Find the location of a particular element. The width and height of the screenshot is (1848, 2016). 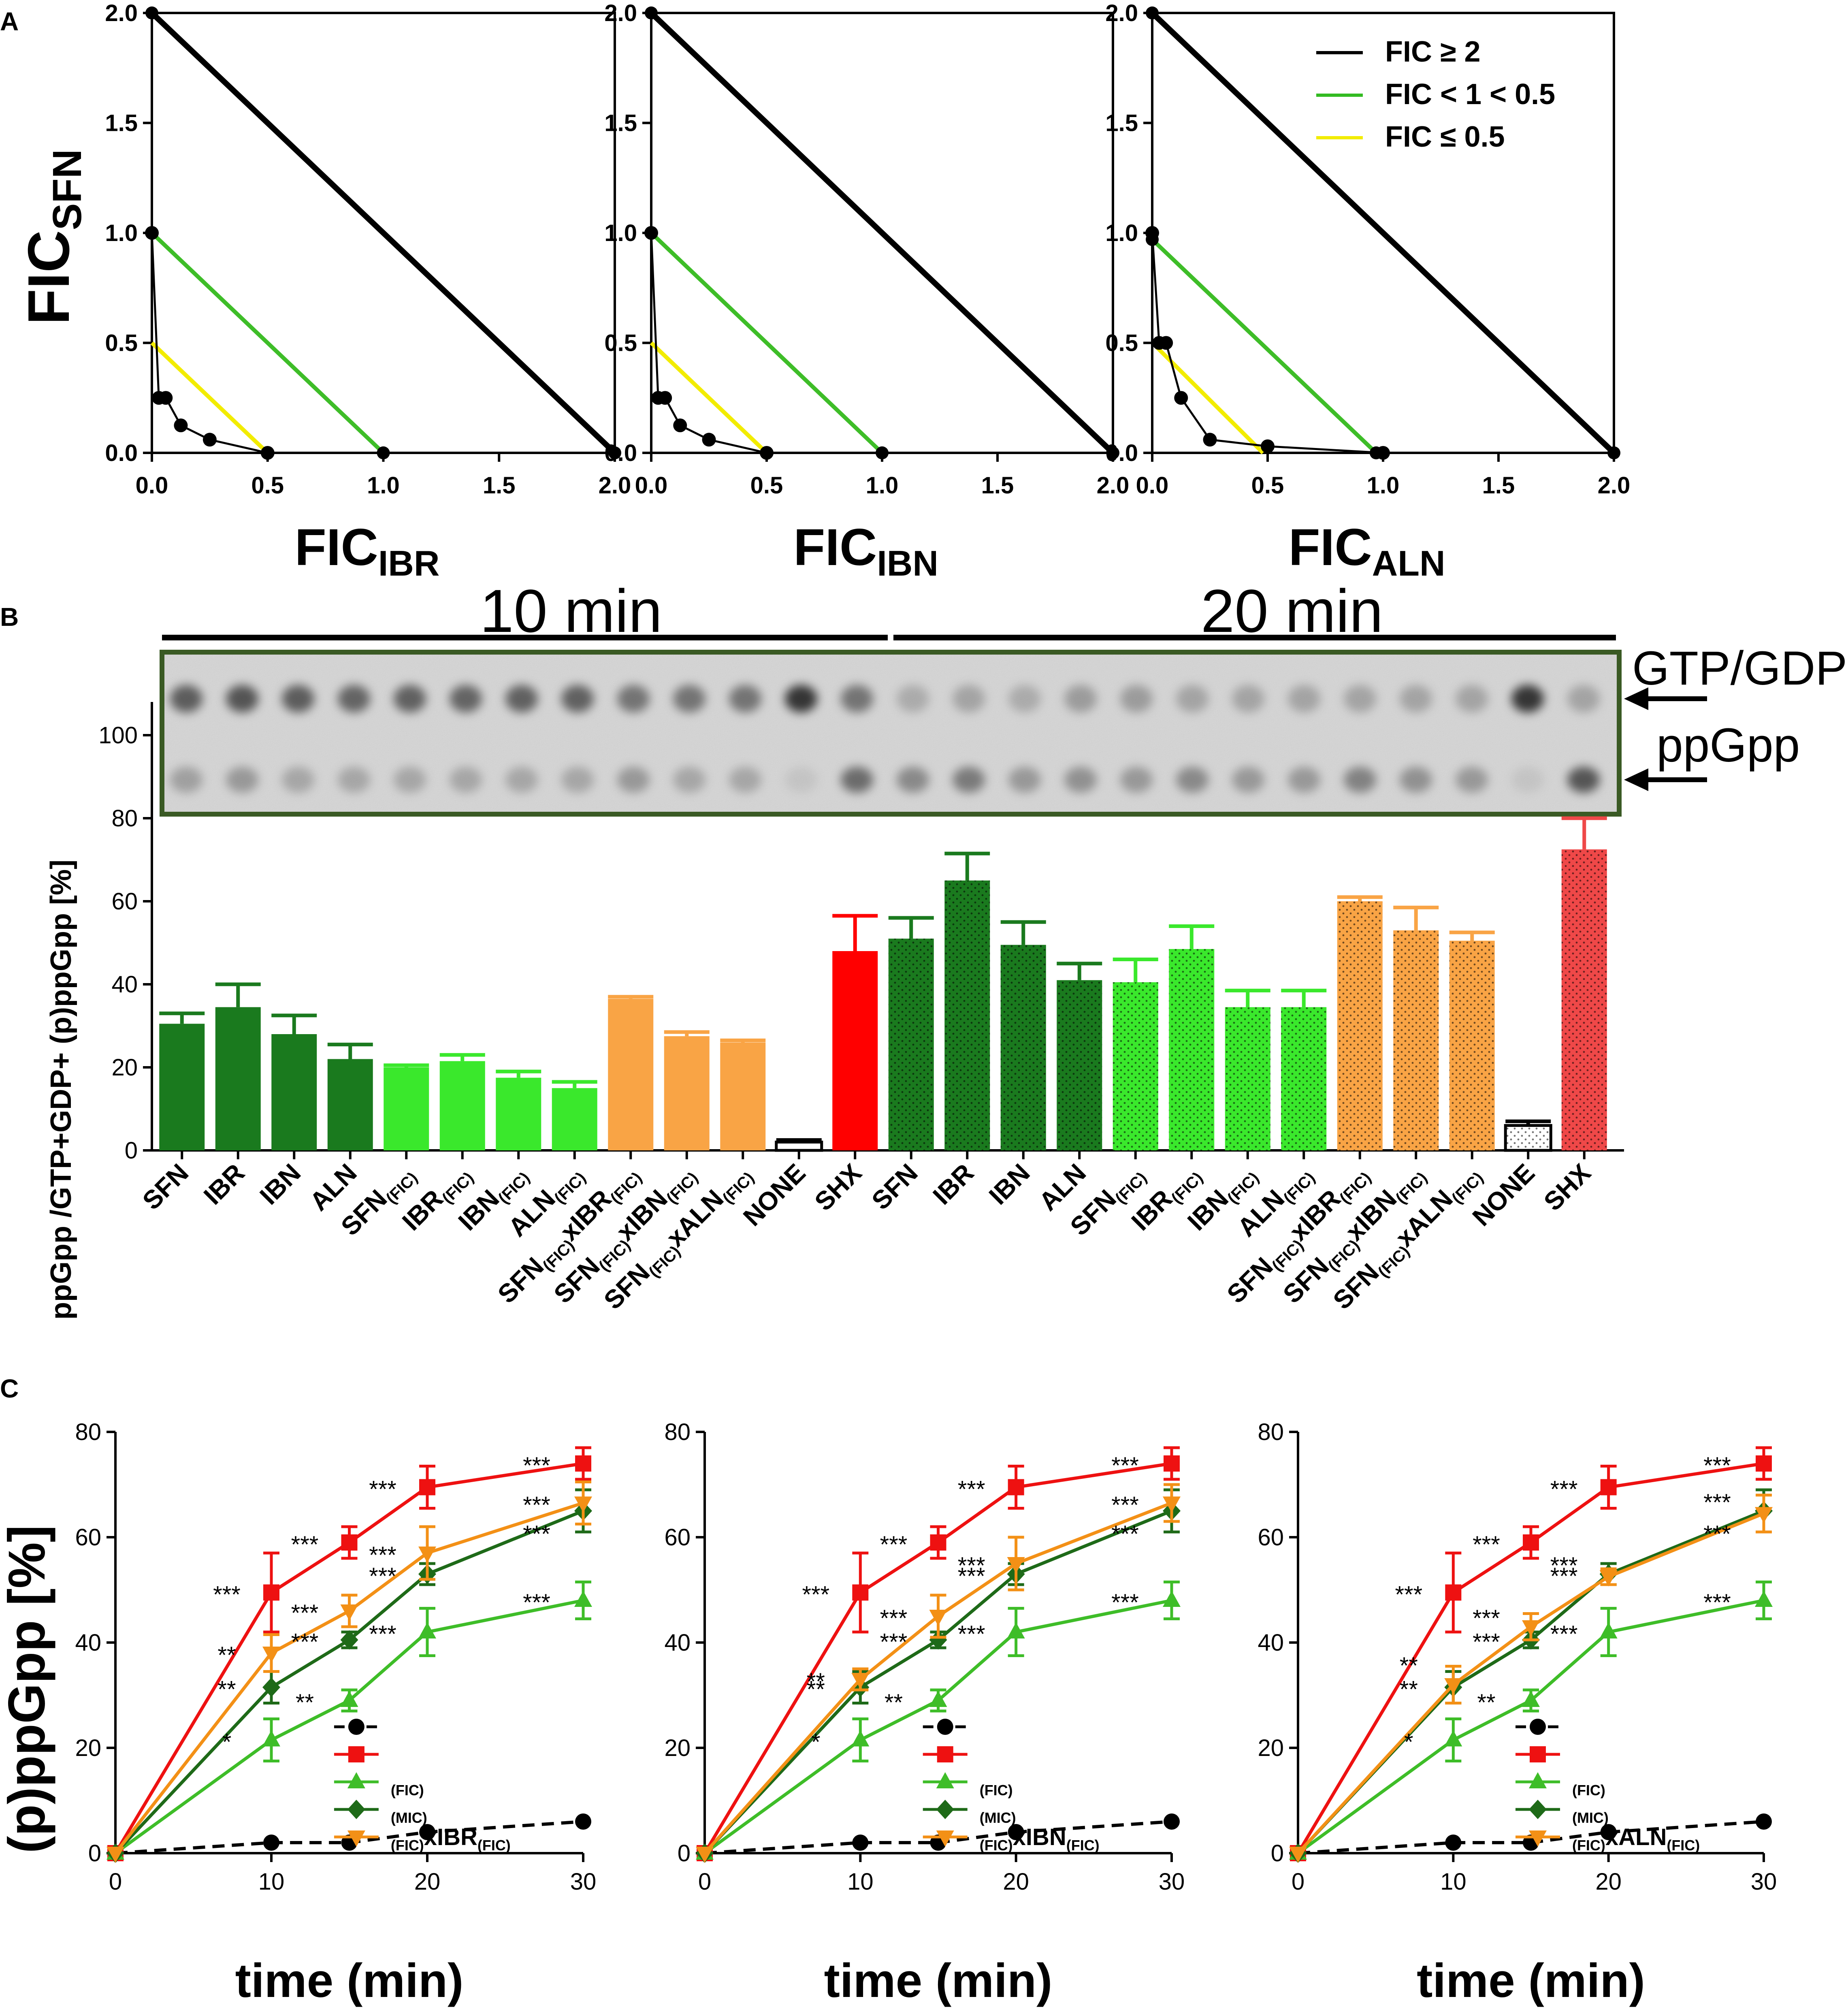

x-tick-label: 20 is located at coordinates (1608, 1882).